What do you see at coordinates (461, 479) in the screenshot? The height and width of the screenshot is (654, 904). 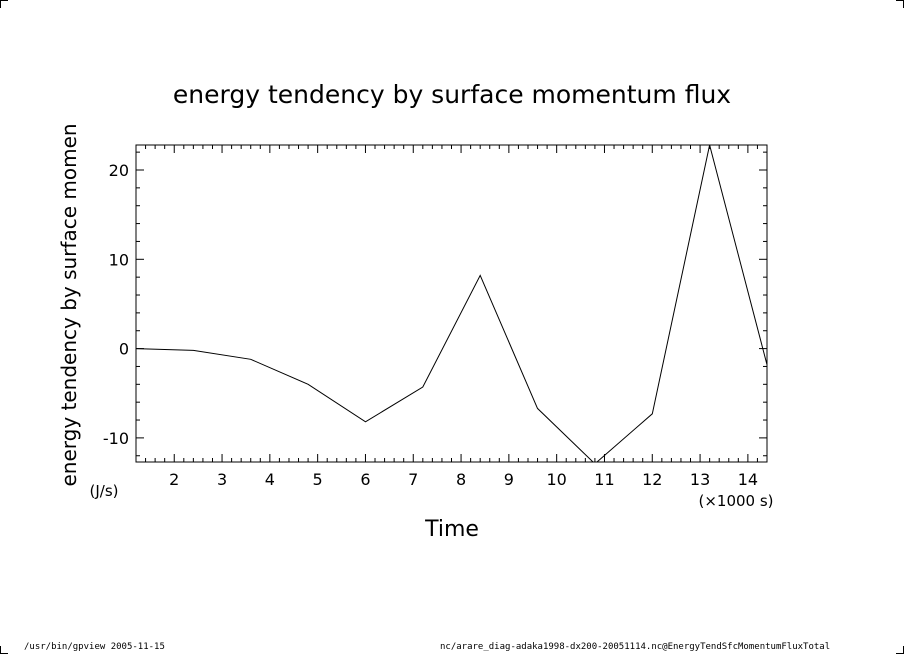 I see `x-tick-label: 8` at bounding box center [461, 479].